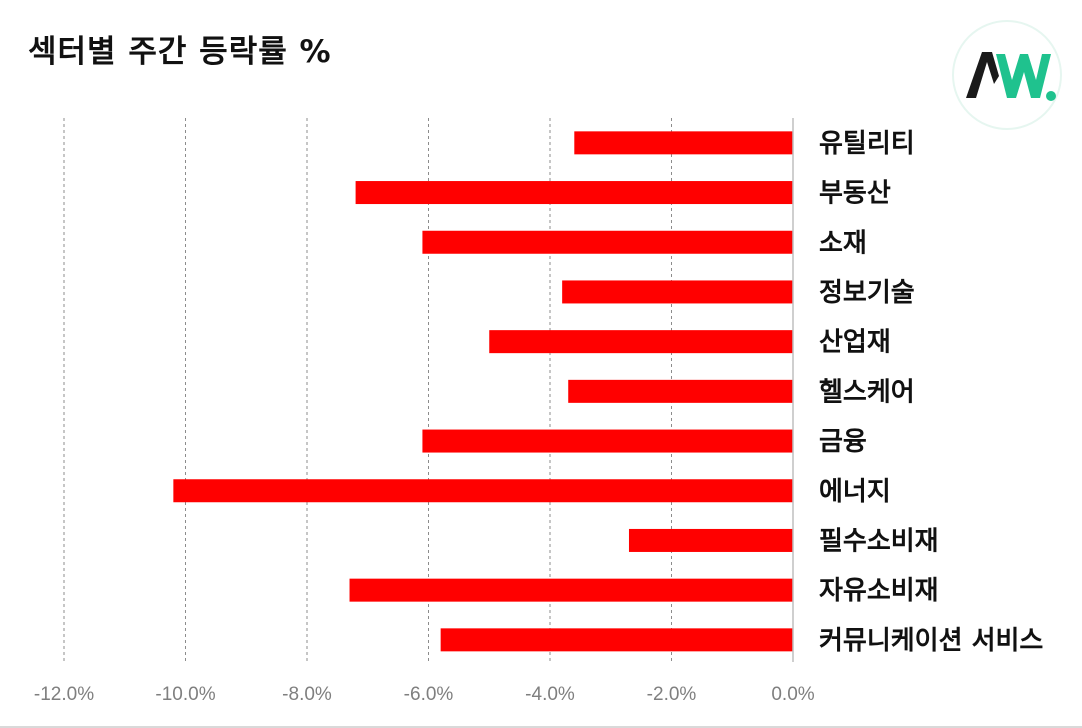  I want to click on category-label: 헬스케어, so click(867, 392).